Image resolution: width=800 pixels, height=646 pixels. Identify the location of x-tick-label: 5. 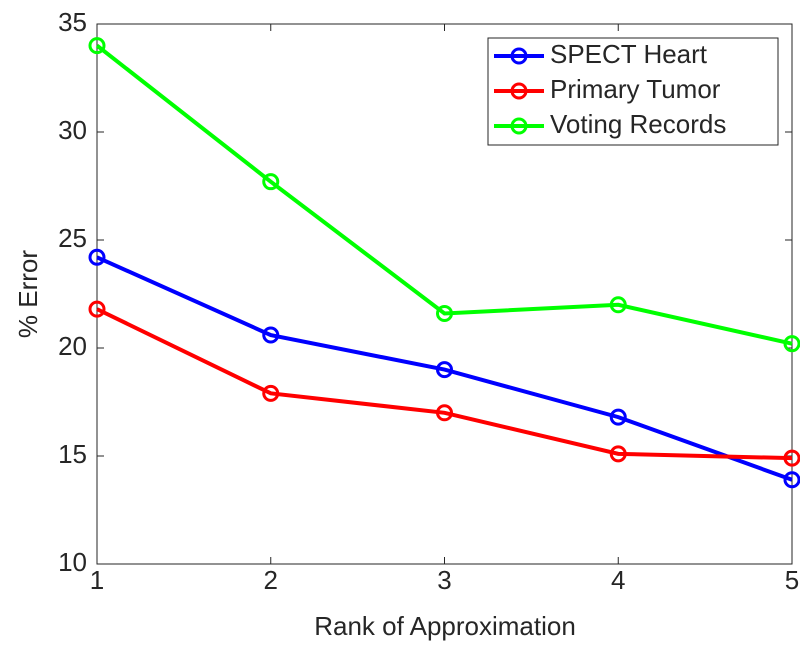
(792, 580).